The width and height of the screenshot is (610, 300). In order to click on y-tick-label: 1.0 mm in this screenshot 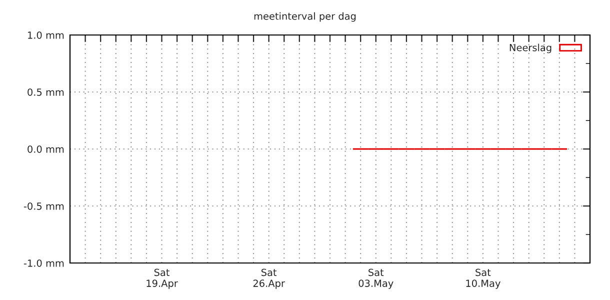, I will do `click(46, 35)`.